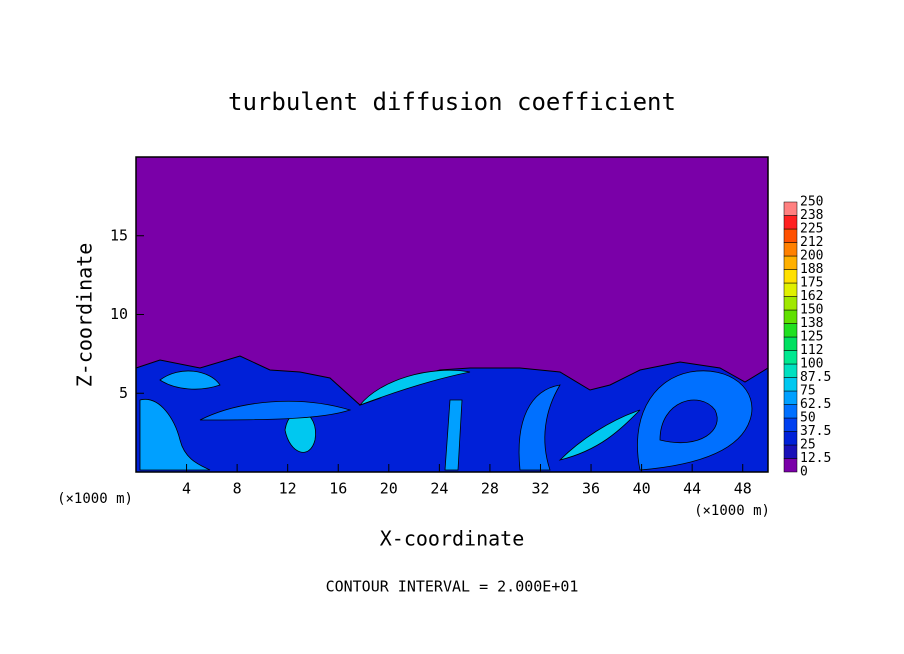 Image resolution: width=904 pixels, height=654 pixels. Describe the element at coordinates (811, 310) in the screenshot. I see `colorbar-label: 150` at that location.